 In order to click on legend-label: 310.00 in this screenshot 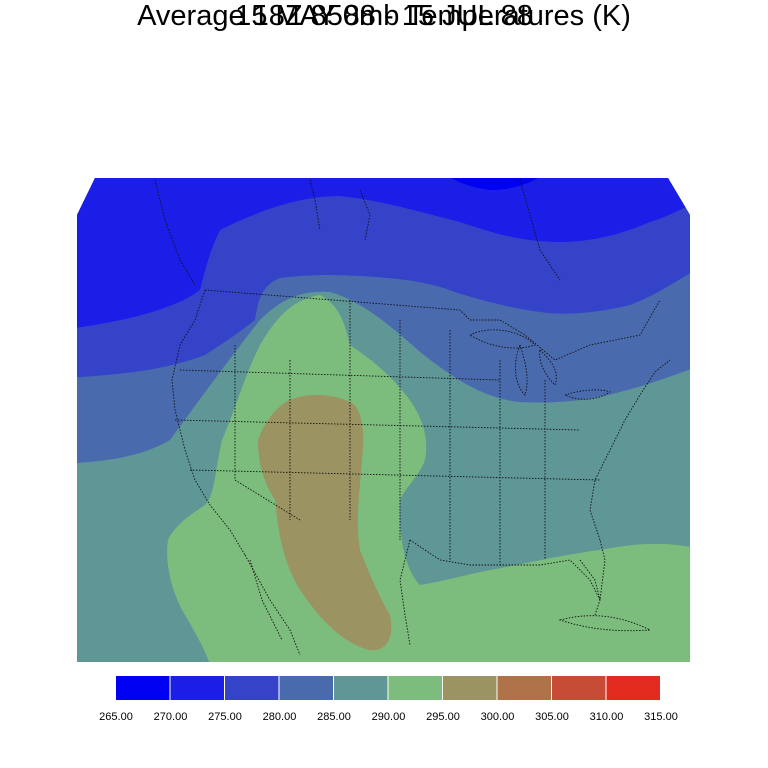, I will do `click(607, 717)`.